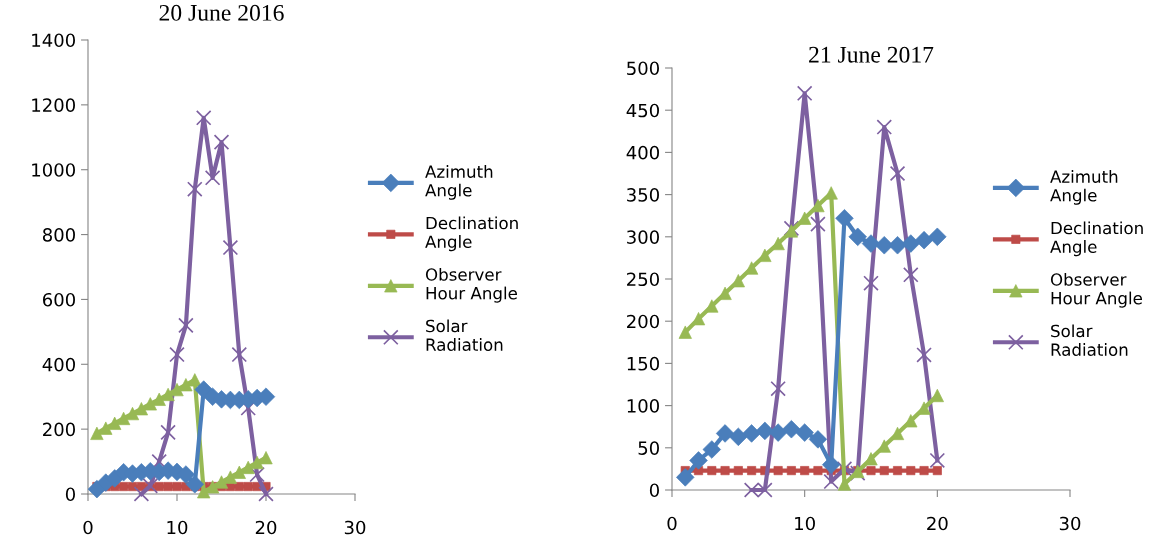  I want to click on y-tick-label: 1000, so click(53, 170).